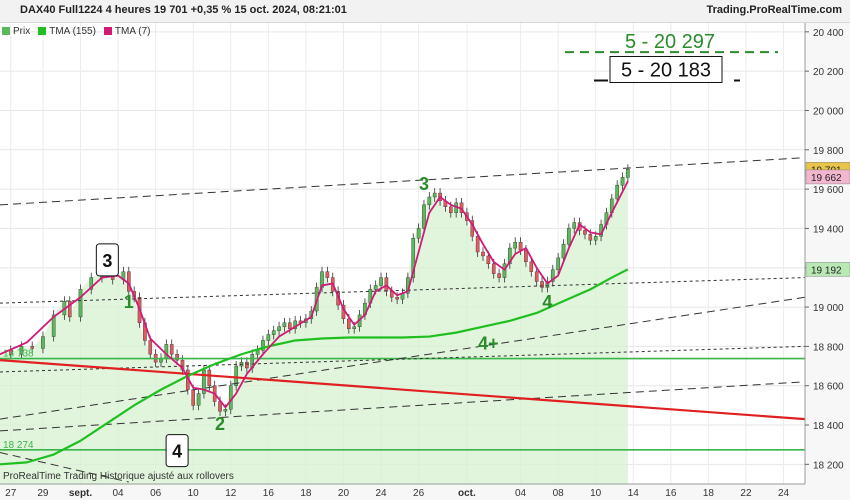  I want to click on y-tick-label: 20 000, so click(828, 111).